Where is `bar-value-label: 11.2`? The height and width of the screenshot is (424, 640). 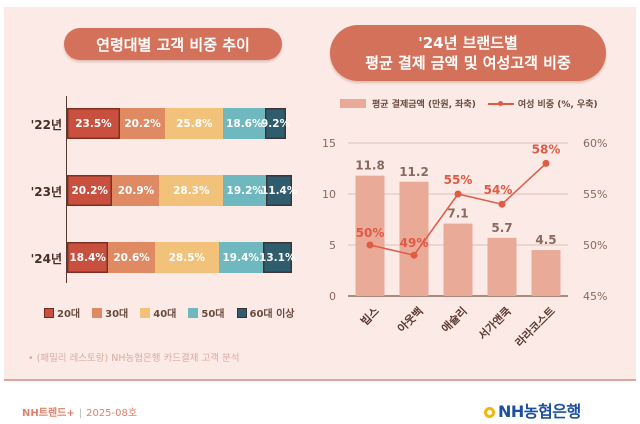 bar-value-label: 11.2 is located at coordinates (414, 172).